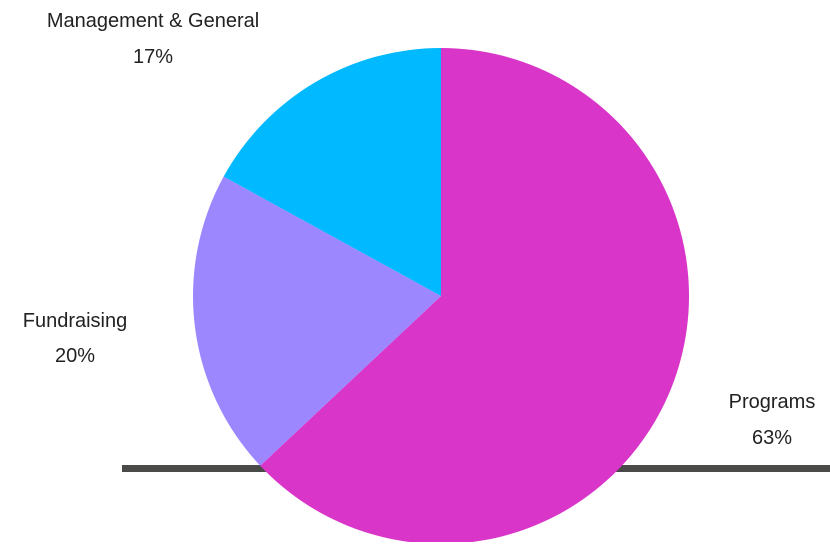  Describe the element at coordinates (772, 402) in the screenshot. I see `slice-label-programs-name: Programs` at that location.